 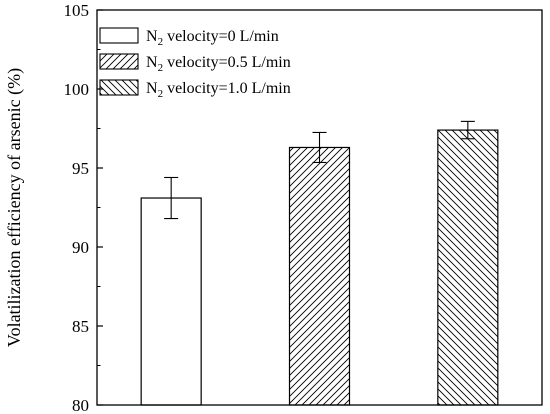 I want to click on y-axis-ticks: 80 85 90 95 100 105, so click(x=83, y=207).